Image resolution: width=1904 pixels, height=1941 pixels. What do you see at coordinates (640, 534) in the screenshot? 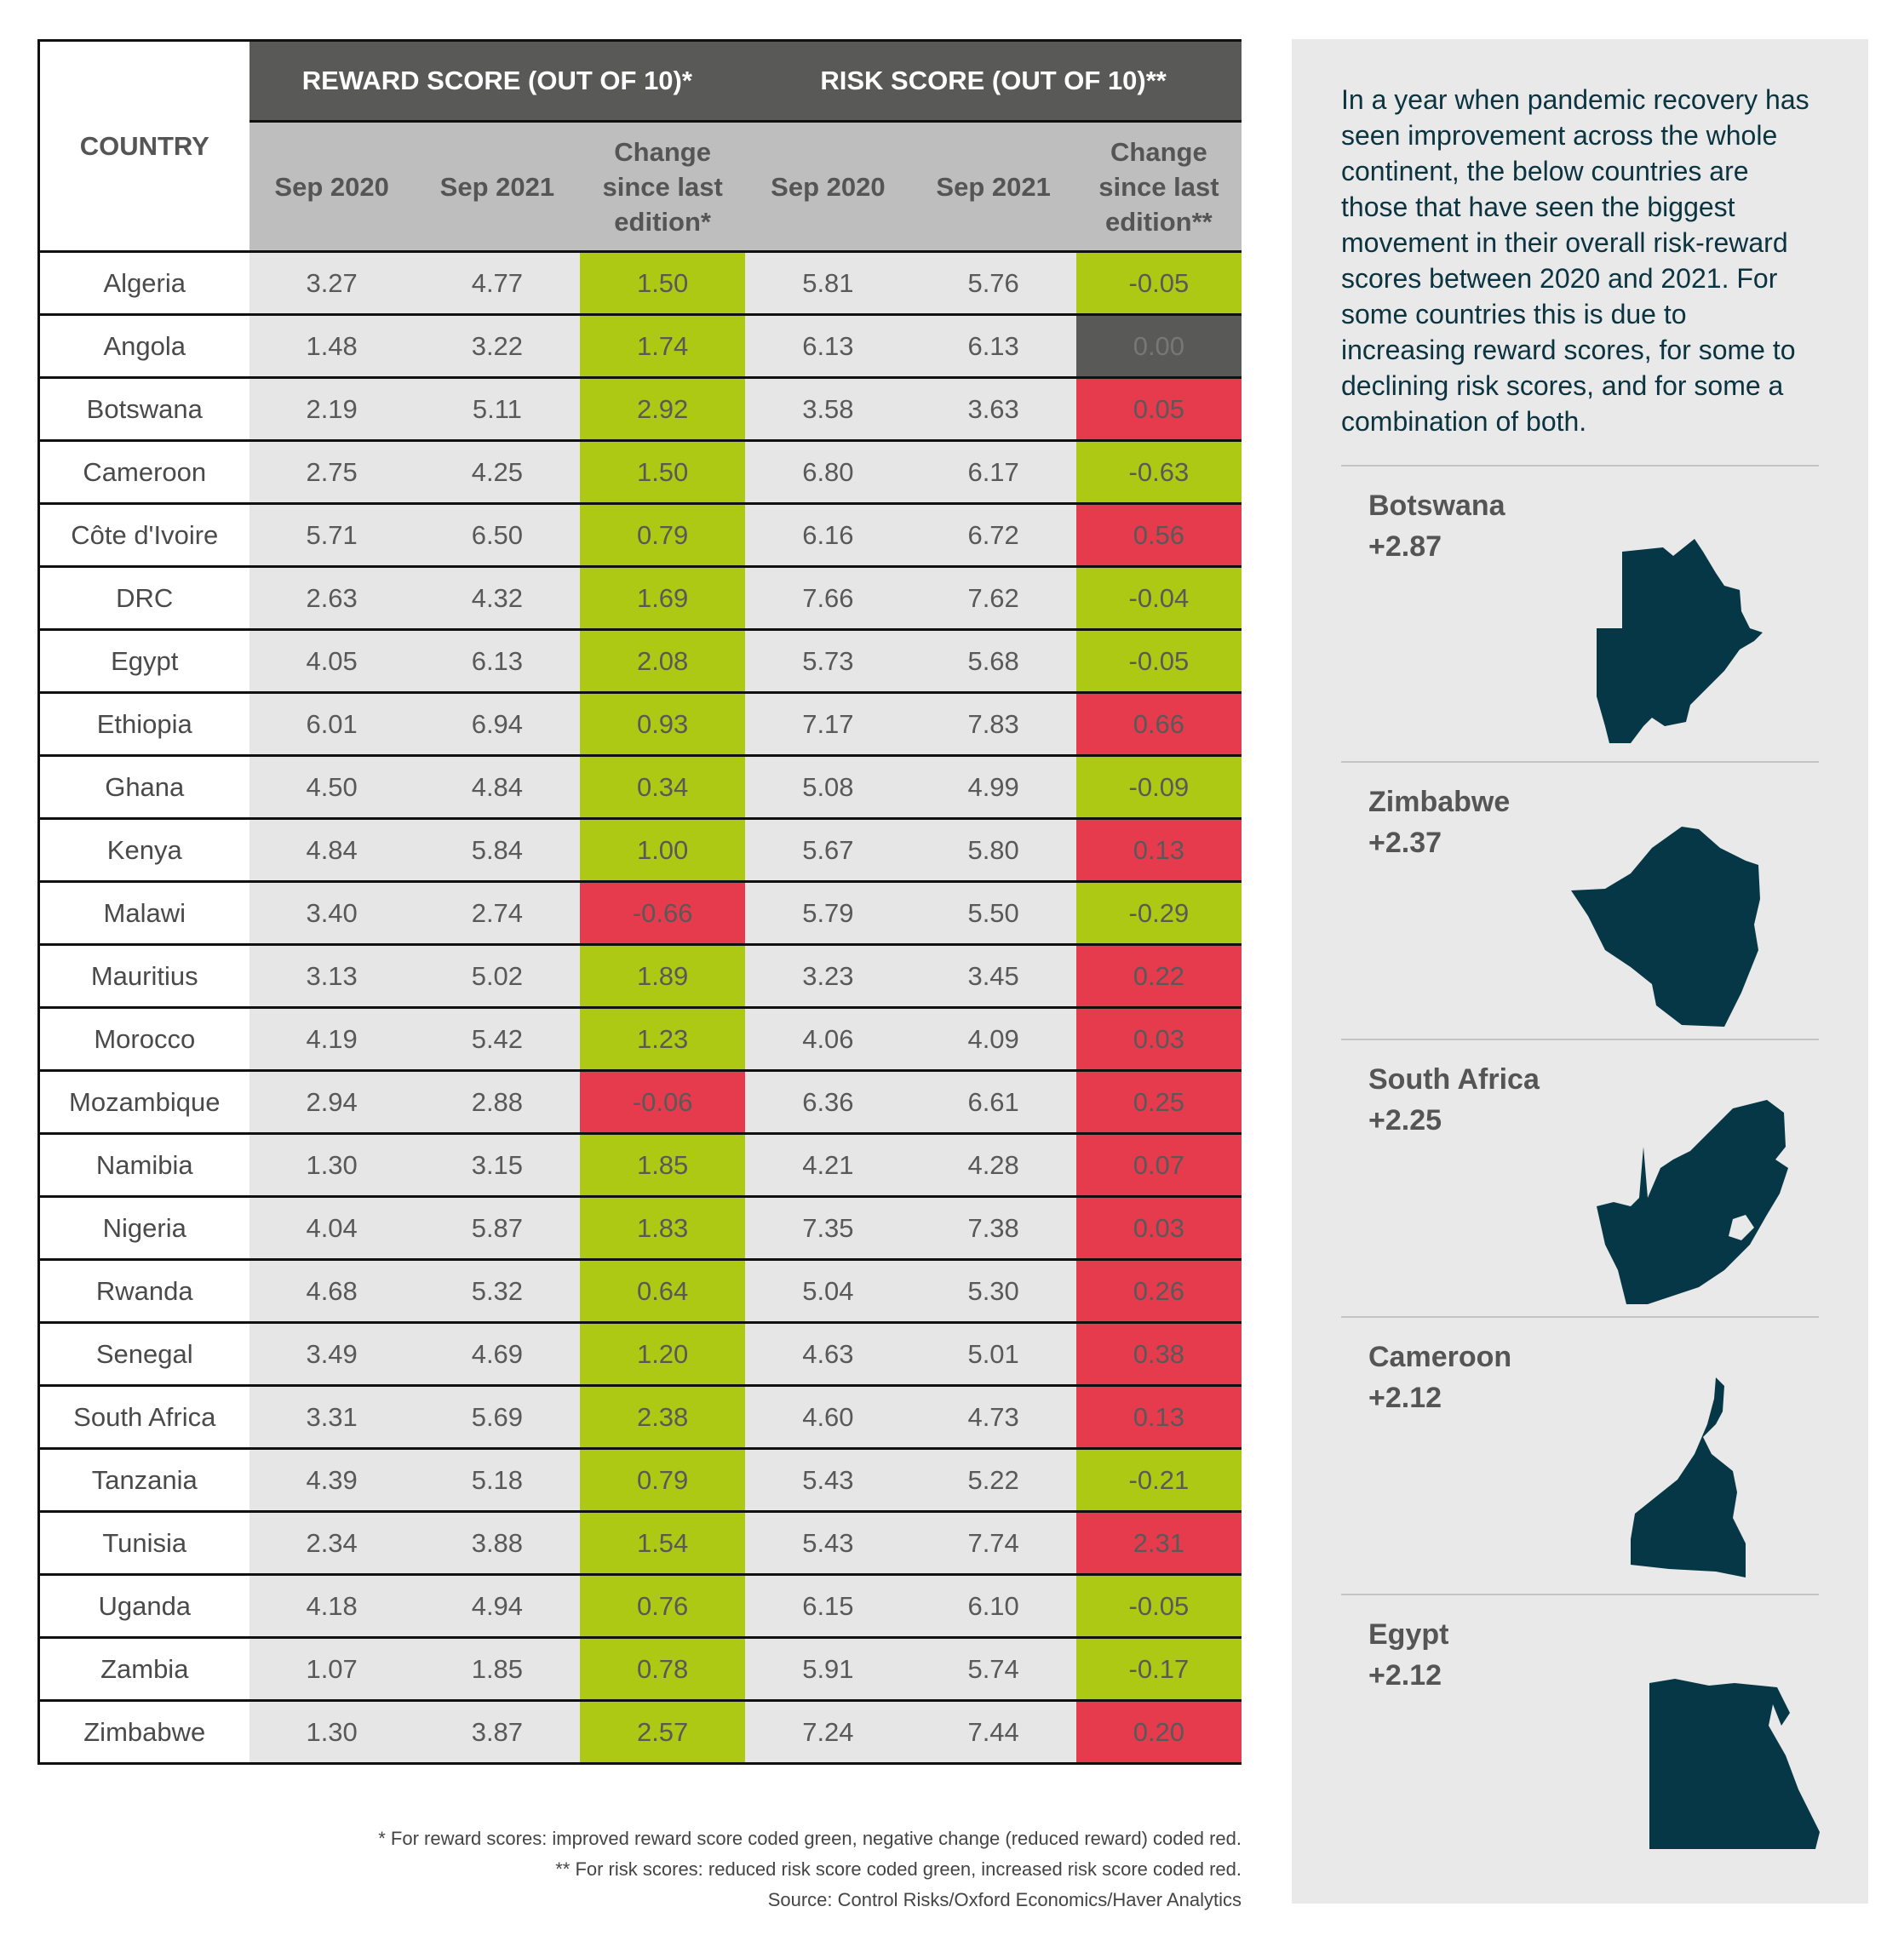
I see `table-row: Côte d'Ivoire 5.71 6.50 0.79 6.16 6.72 0.56` at bounding box center [640, 534].